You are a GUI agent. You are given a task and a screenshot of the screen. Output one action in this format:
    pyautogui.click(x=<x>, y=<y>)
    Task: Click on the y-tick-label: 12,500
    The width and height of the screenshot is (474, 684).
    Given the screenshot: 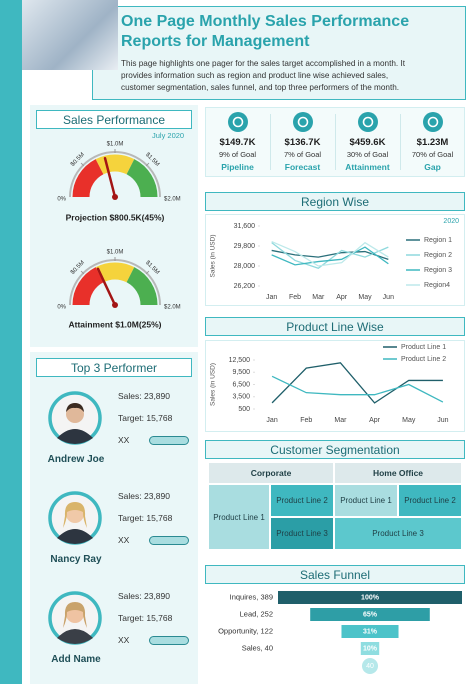 What is the action you would take?
    pyautogui.click(x=240, y=360)
    